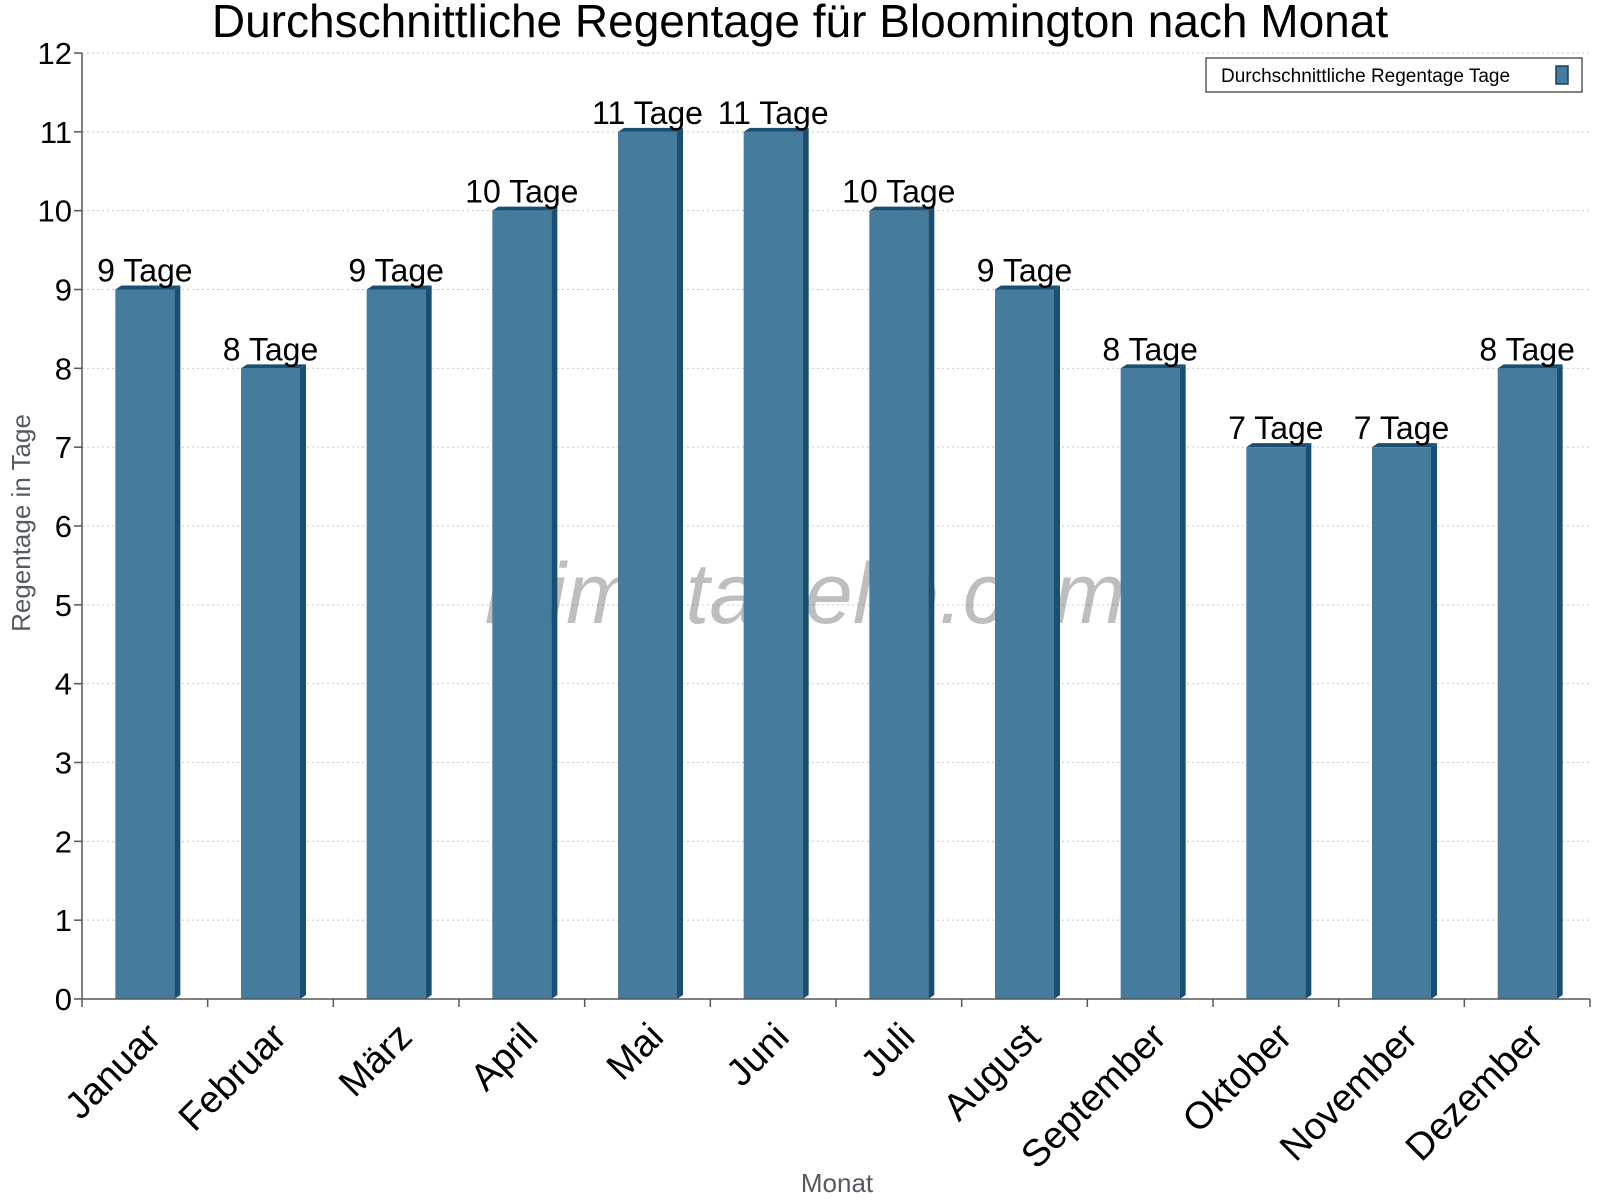 The height and width of the screenshot is (1200, 1600). I want to click on x-tick-label: August, so click(993, 1072).